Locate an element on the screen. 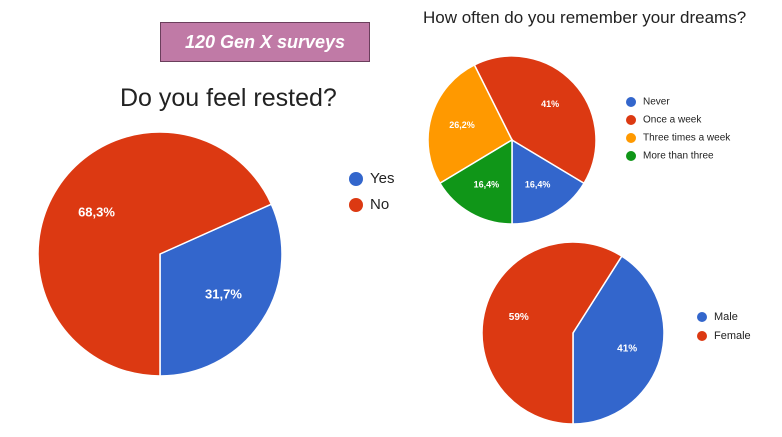 This screenshot has width=782, height=437. rested-legend-swatch-yes is located at coordinates (356, 179).